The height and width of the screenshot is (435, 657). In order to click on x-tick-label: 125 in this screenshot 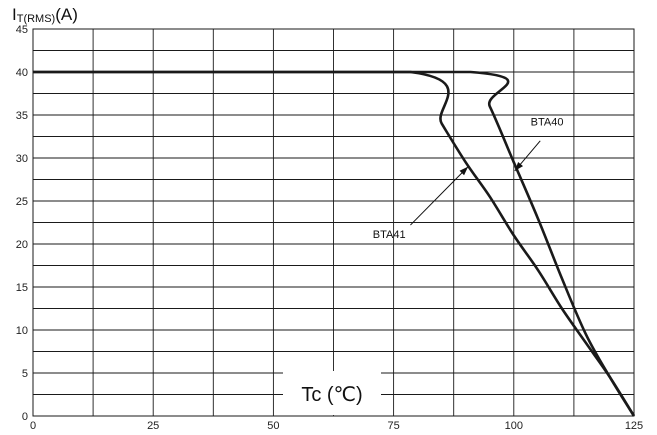, I will do `click(634, 426)`.